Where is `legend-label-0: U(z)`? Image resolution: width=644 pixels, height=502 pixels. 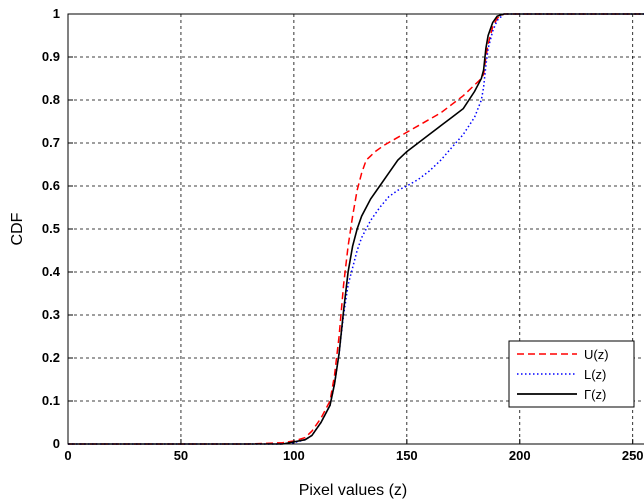
legend-label-0: U(z) is located at coordinates (596, 354).